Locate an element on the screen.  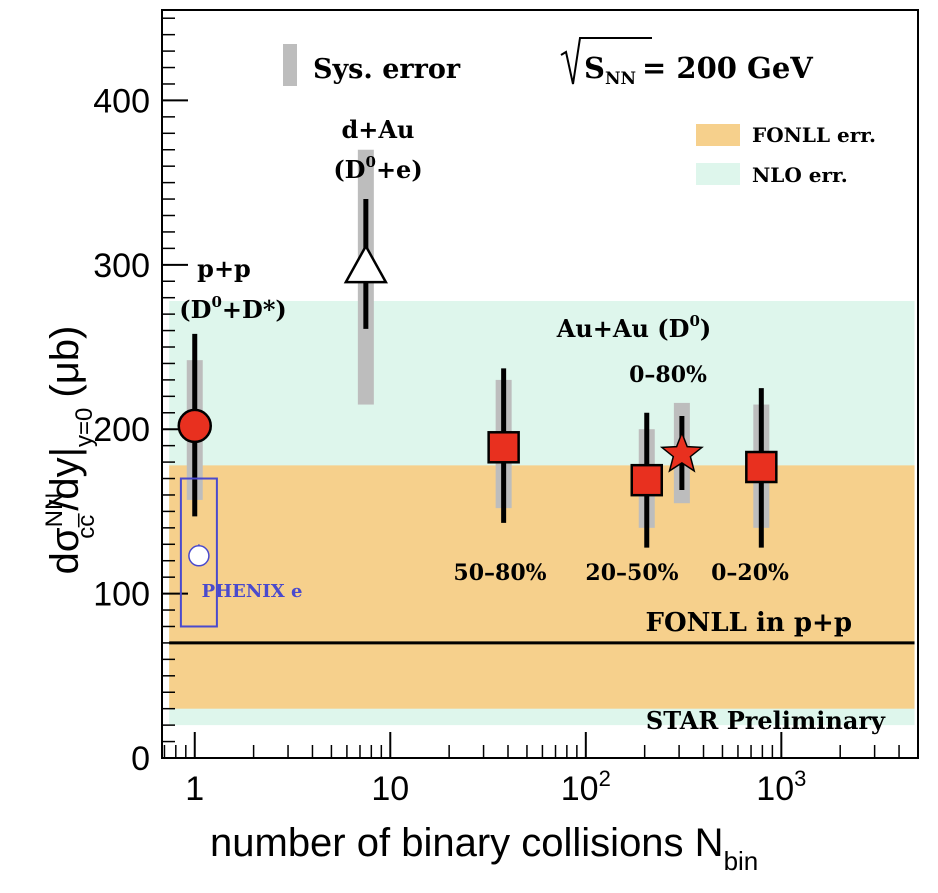
x-axis-title: number of binary collisions Nbin is located at coordinates (484, 848).